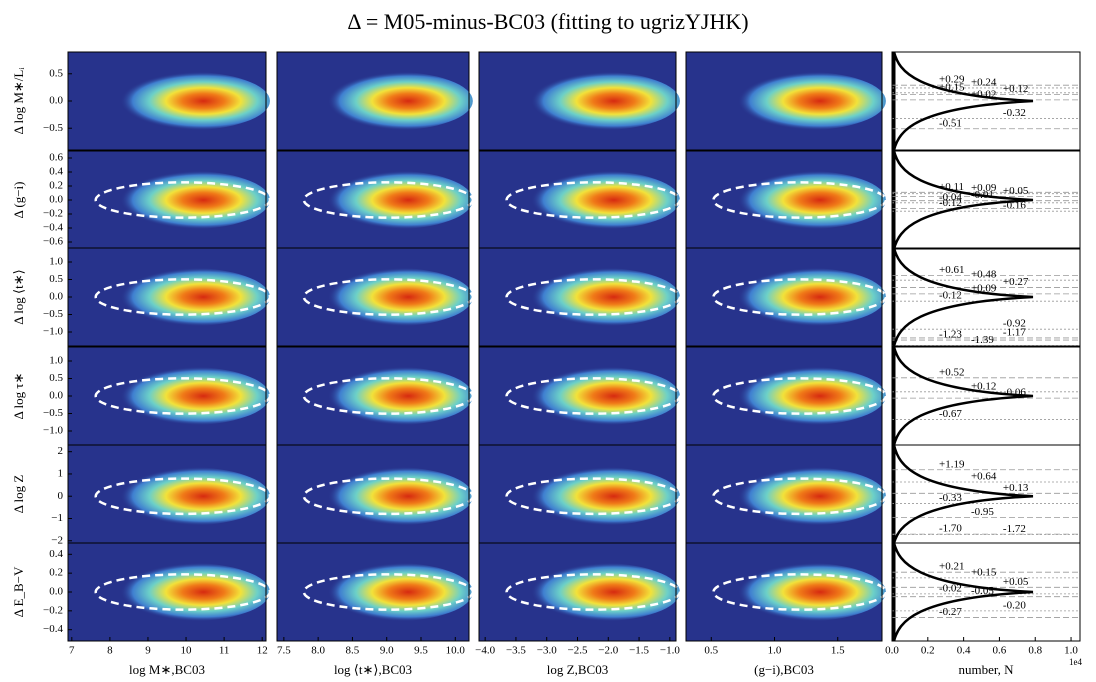 The height and width of the screenshot is (682, 1096). Describe the element at coordinates (608, 651) in the screenshot. I see `x-tick-label: −2.0` at that location.